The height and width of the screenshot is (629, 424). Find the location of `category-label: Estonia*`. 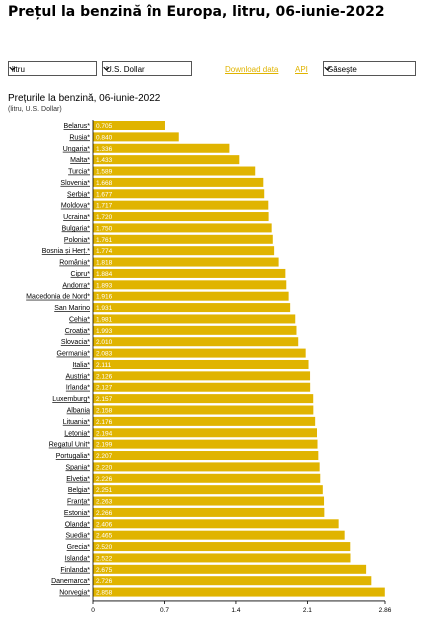

category-label: Estonia* is located at coordinates (77, 513).